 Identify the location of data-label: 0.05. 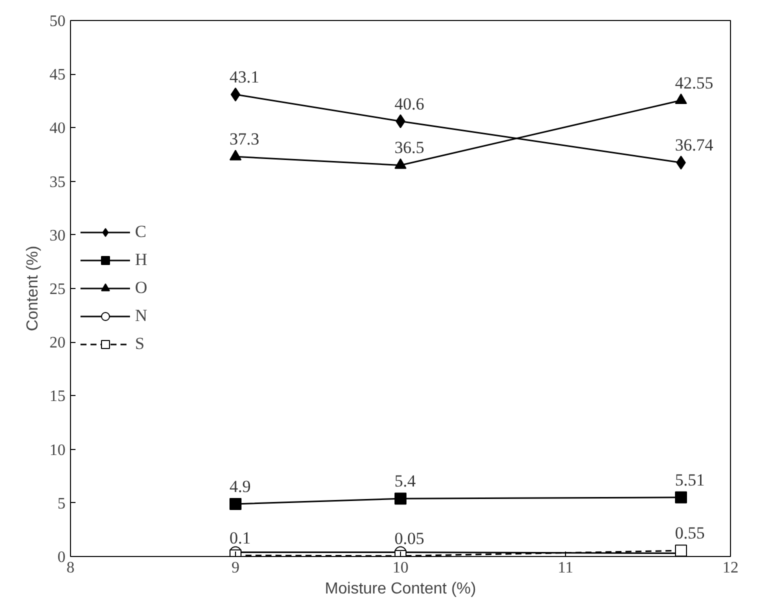
(409, 538).